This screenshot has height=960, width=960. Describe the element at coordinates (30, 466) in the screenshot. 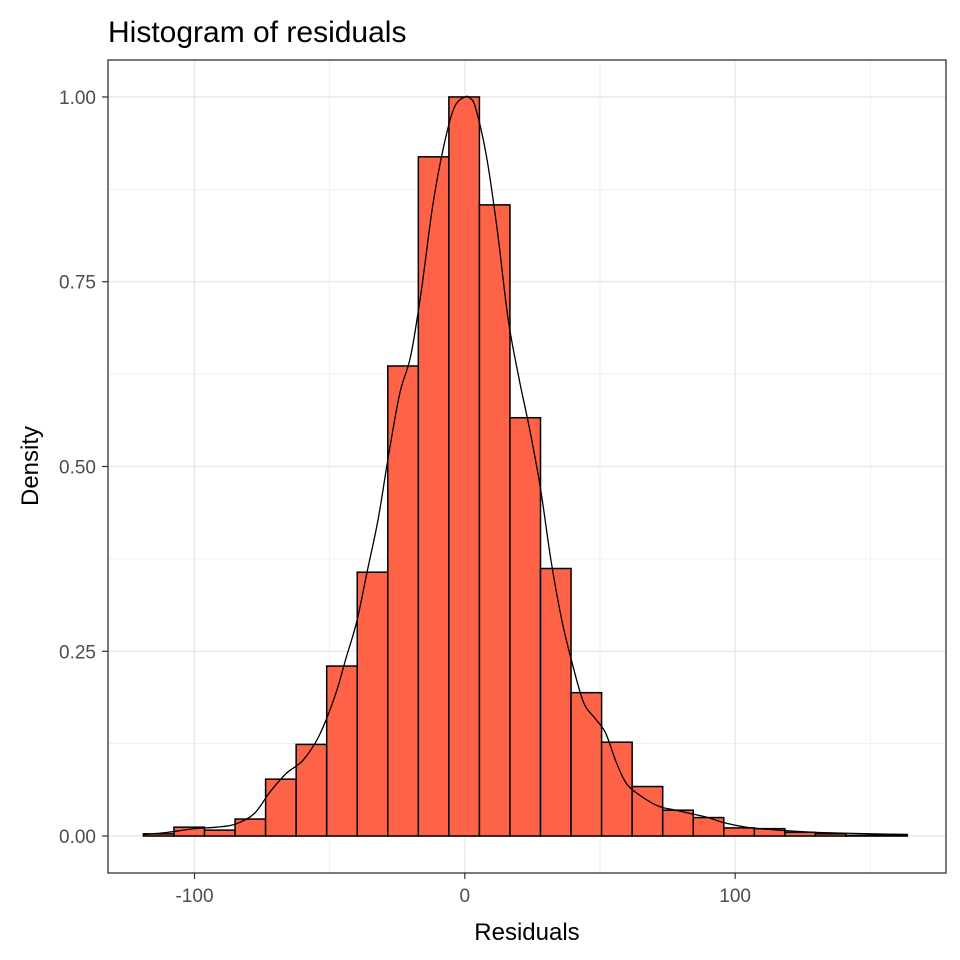

I see `y-axis-title: Density` at that location.